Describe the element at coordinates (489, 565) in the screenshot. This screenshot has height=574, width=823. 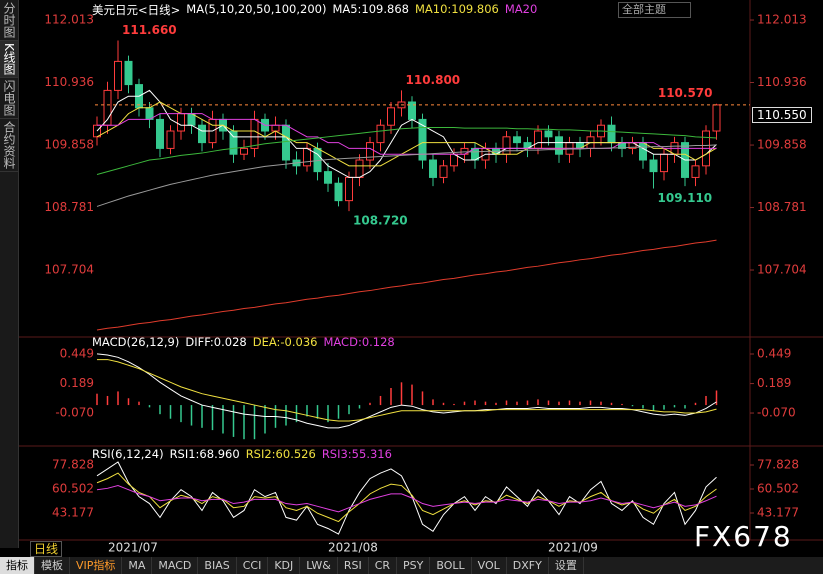
I see `bottom-tab: VOL` at that location.